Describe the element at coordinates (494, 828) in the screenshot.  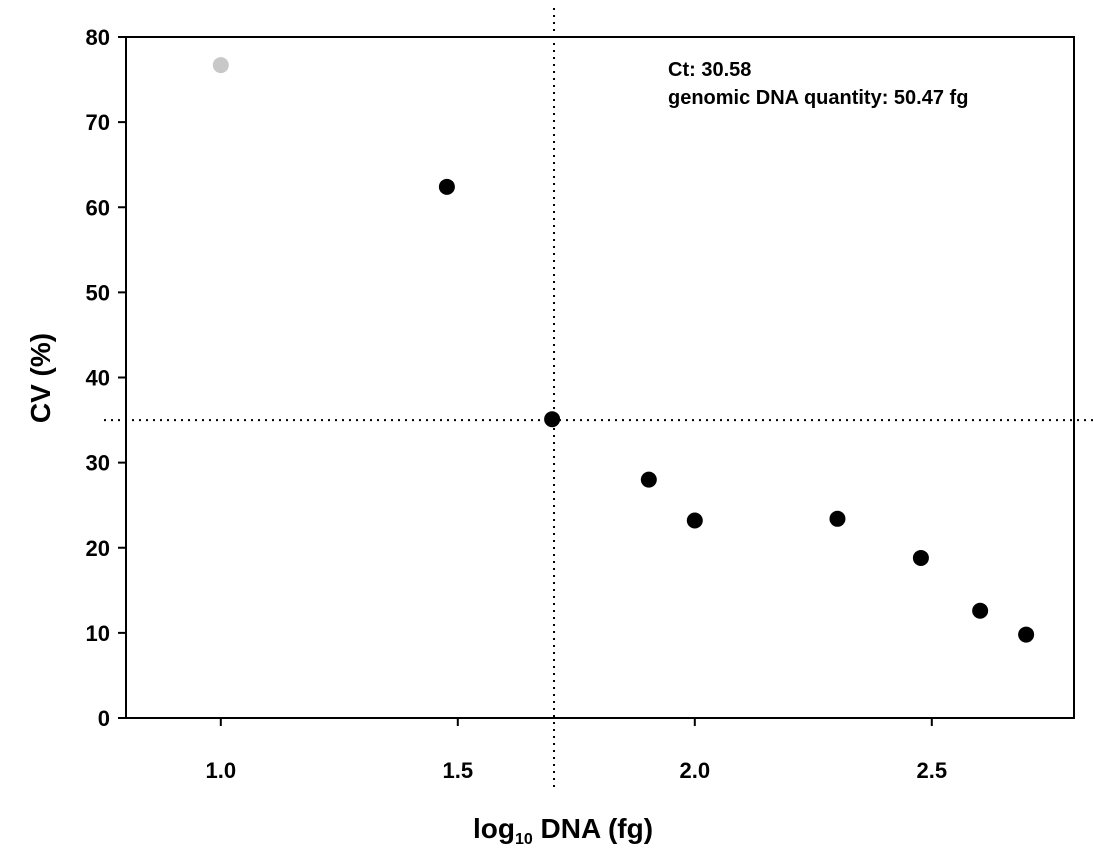
I see `x-axis-title-main: log` at that location.